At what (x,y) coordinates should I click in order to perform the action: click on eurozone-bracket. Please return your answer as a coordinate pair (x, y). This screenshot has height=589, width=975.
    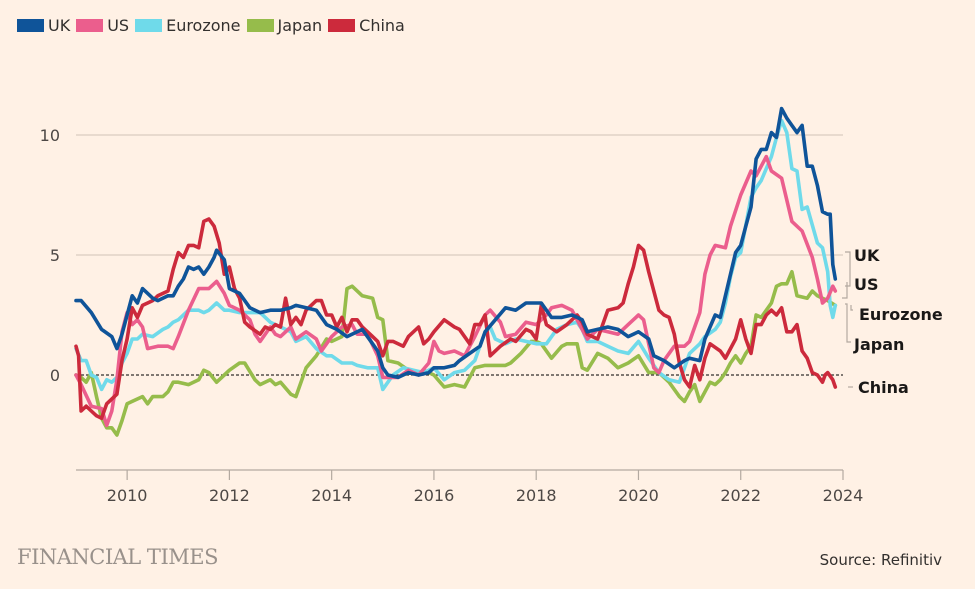
    Looking at the image, I should click on (851, 308).